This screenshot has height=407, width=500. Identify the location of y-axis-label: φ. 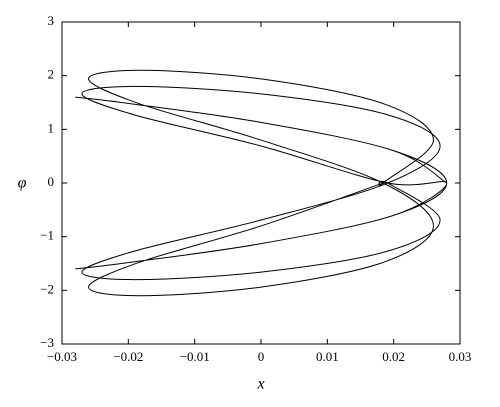
(22, 183).